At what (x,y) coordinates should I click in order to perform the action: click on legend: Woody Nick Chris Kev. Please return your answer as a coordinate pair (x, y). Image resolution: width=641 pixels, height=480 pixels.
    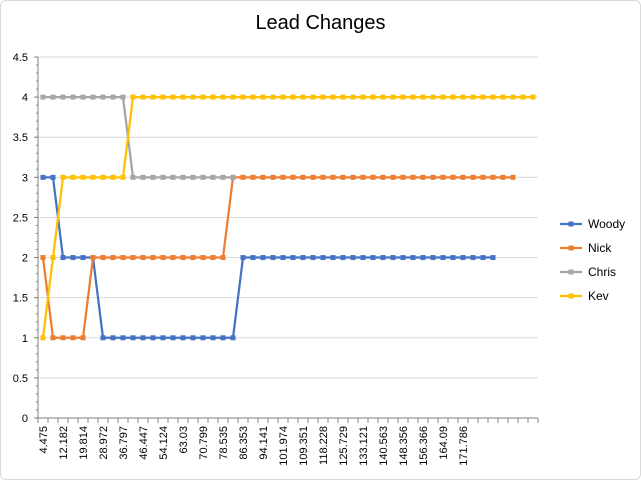
    Looking at the image, I should click on (592, 260).